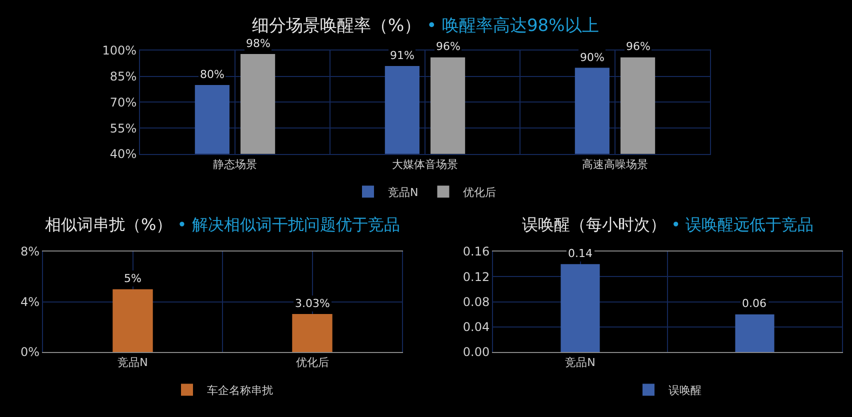  I want to click on y-tick-label: 70%, so click(123, 102).